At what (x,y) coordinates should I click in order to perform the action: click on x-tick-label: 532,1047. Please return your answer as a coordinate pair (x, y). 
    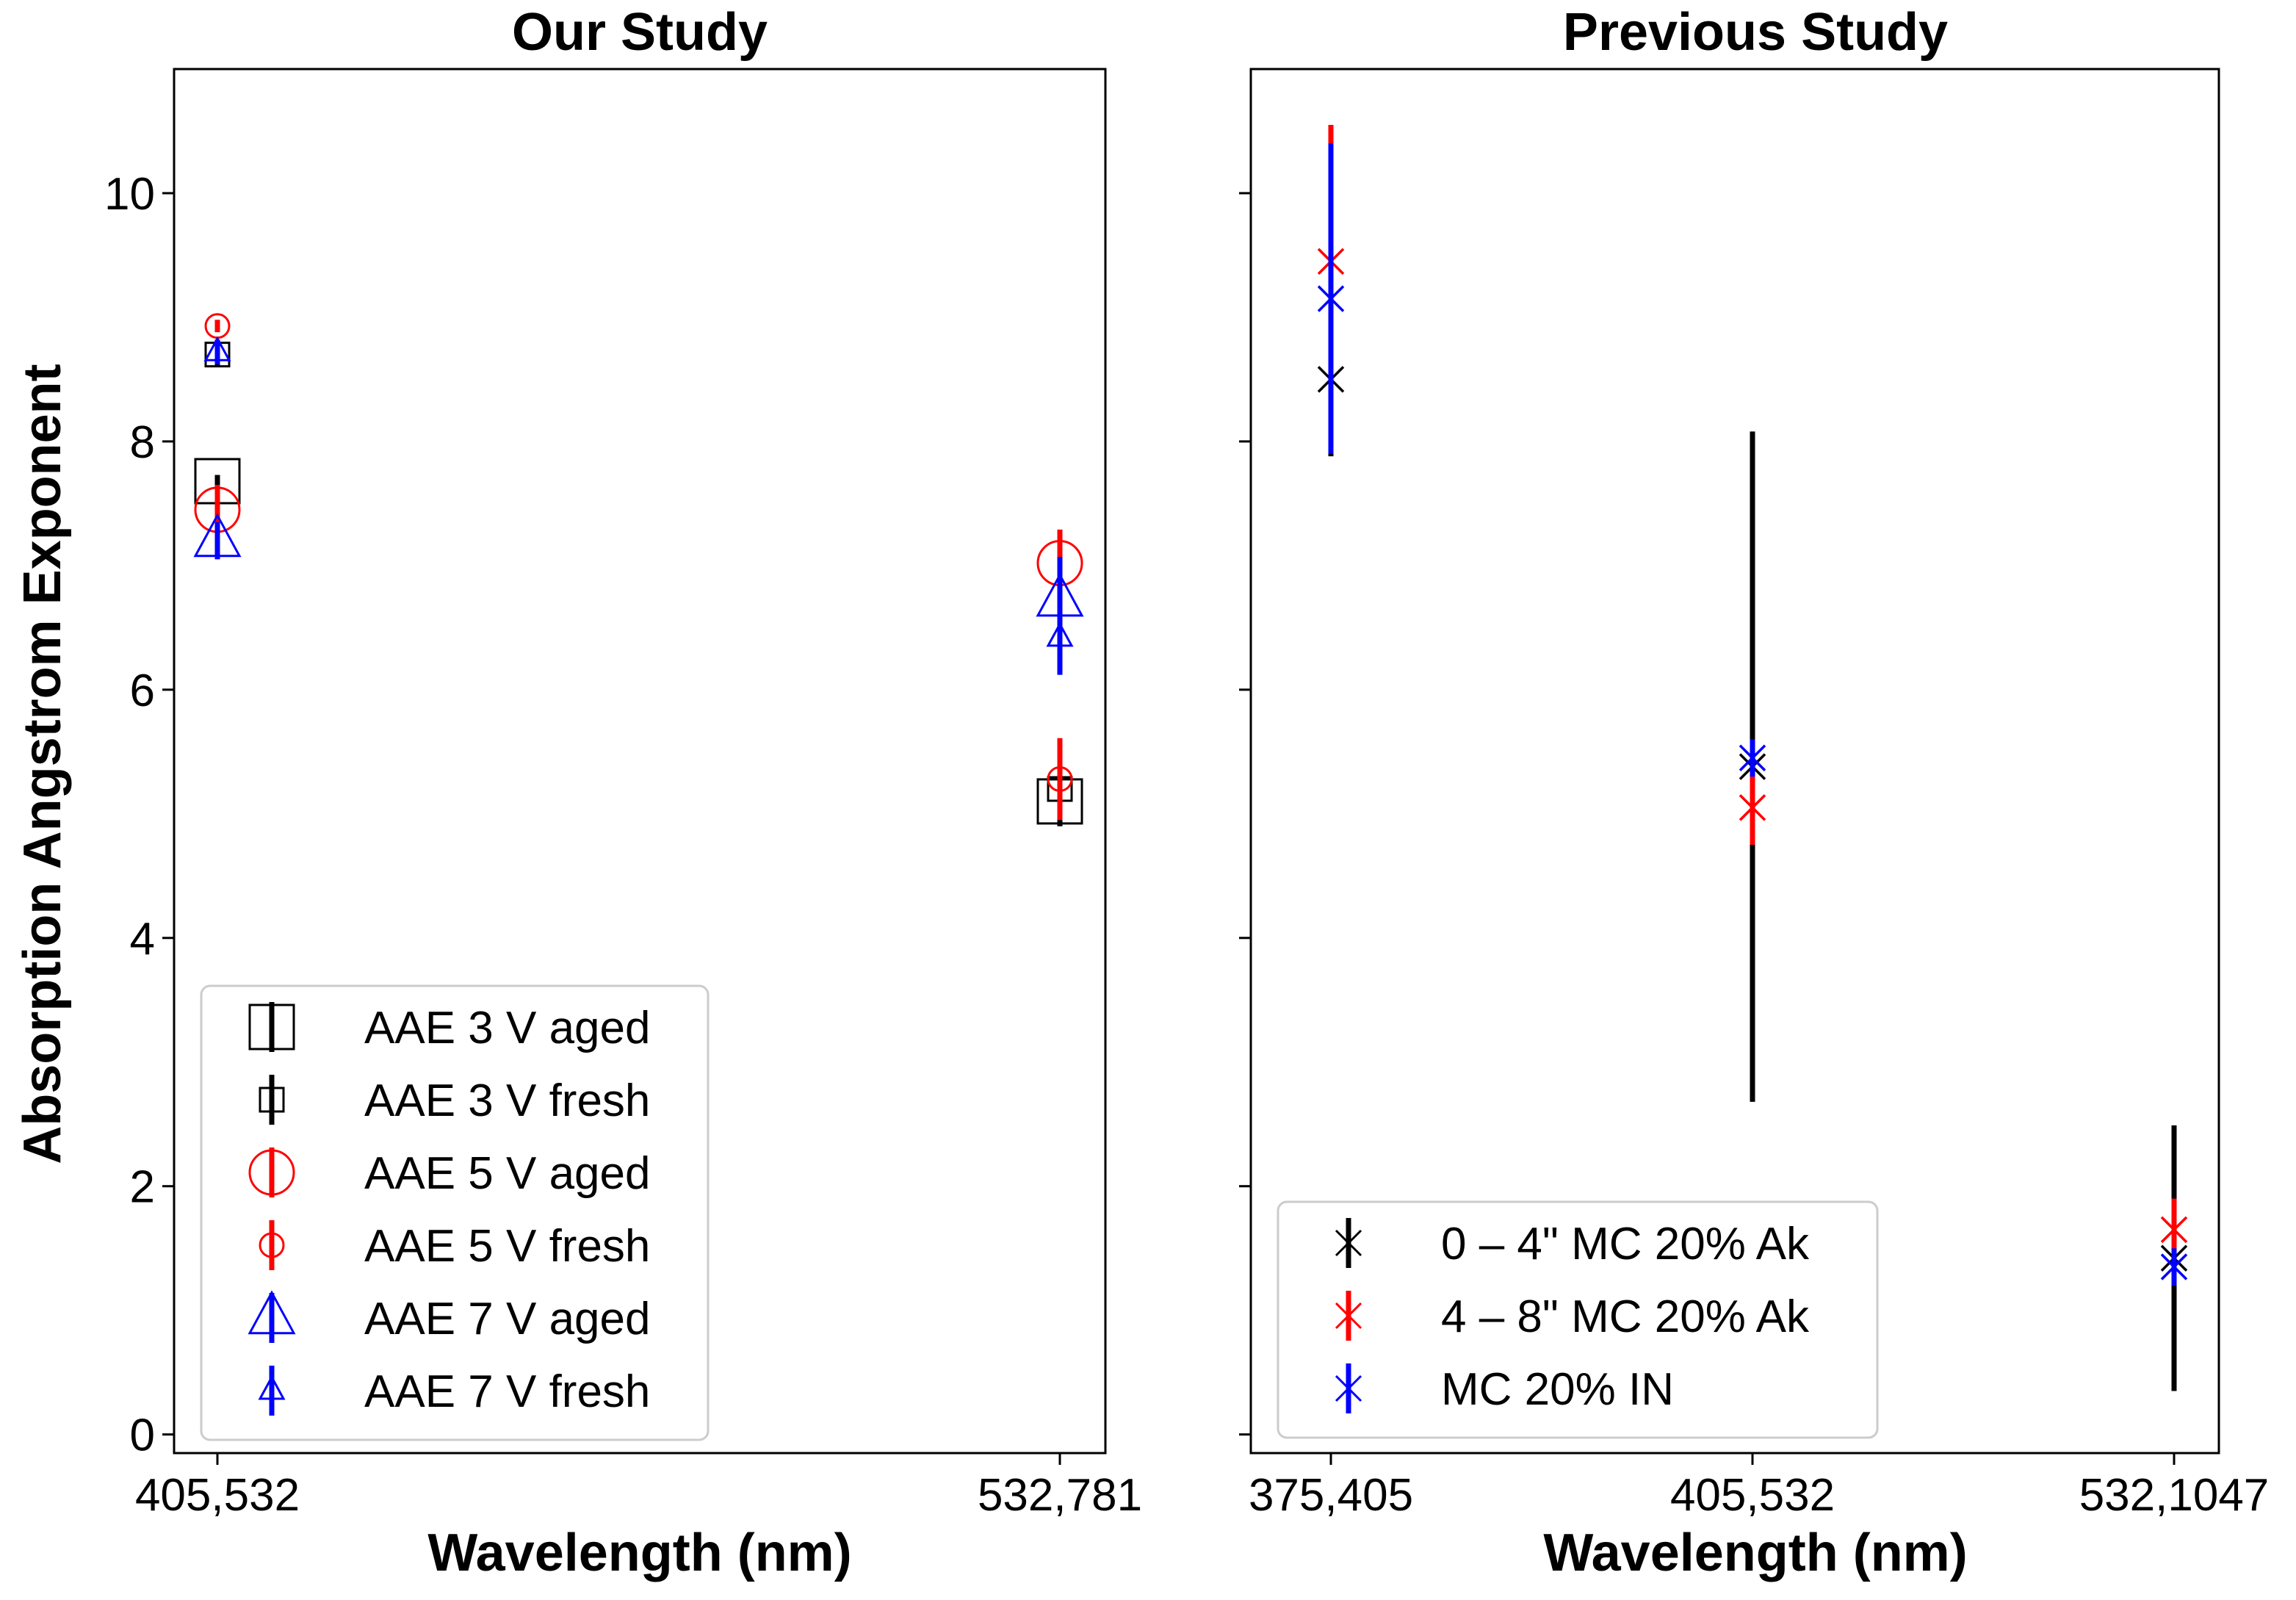
    Looking at the image, I should click on (2174, 1495).